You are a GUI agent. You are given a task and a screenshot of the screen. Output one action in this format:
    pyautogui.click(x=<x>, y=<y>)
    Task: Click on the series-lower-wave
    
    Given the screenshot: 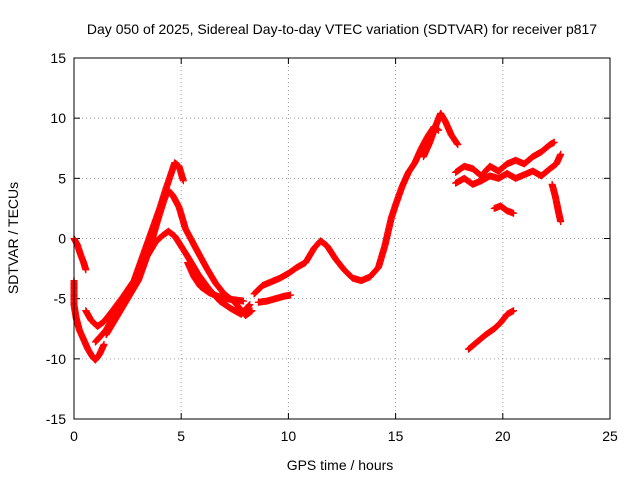 What is the action you would take?
    pyautogui.click(x=178, y=283)
    